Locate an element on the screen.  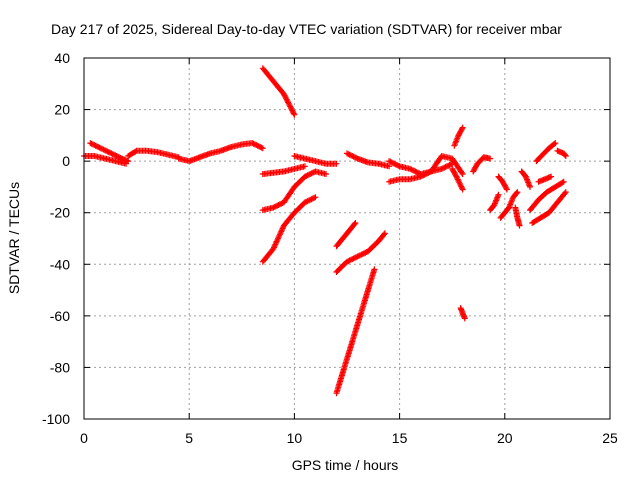
x-tick-label: 10 is located at coordinates (295, 438).